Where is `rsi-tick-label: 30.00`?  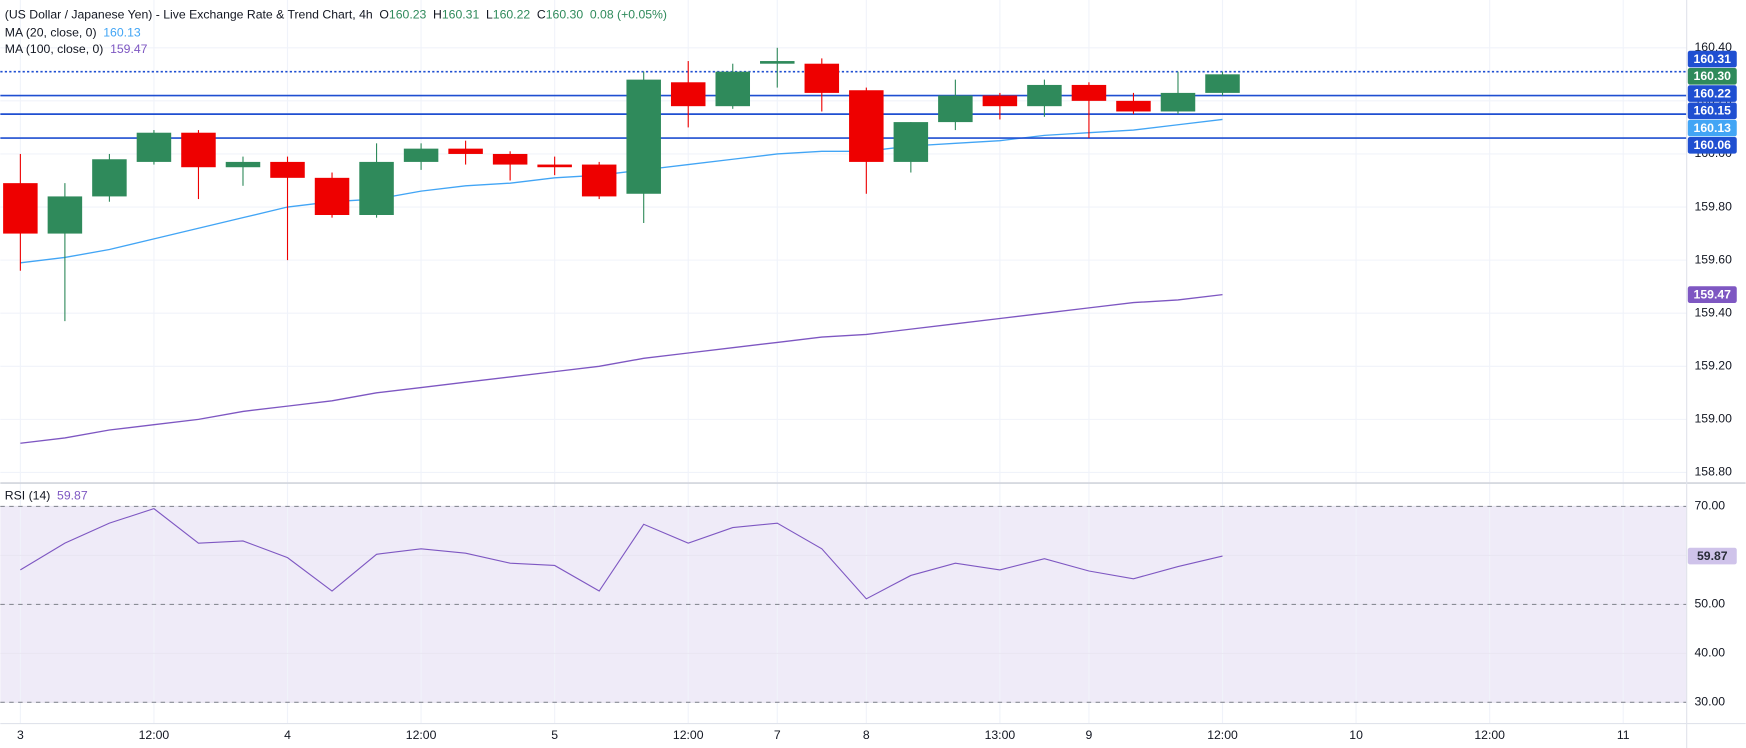
rsi-tick-label: 30.00 is located at coordinates (1709, 702).